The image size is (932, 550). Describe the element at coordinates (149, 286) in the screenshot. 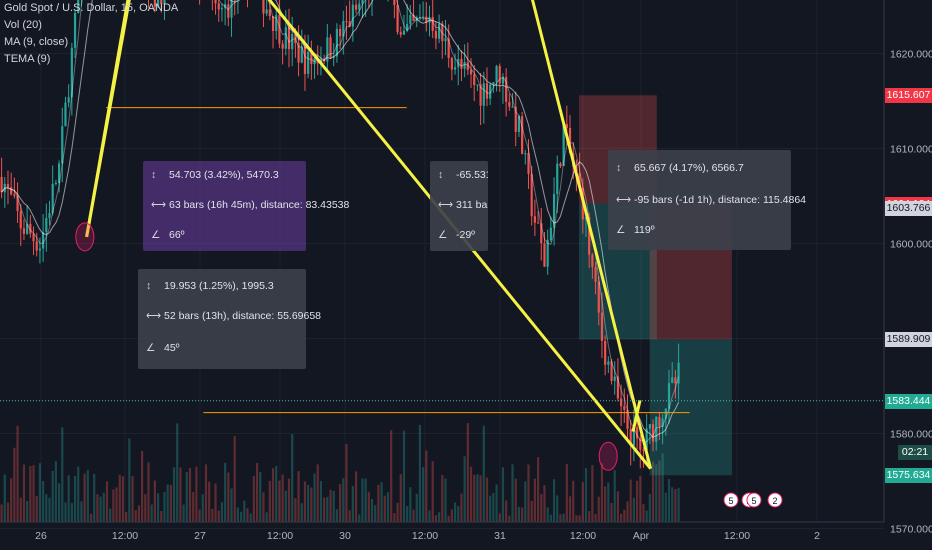

I see `price-range-icon: ↕` at that location.